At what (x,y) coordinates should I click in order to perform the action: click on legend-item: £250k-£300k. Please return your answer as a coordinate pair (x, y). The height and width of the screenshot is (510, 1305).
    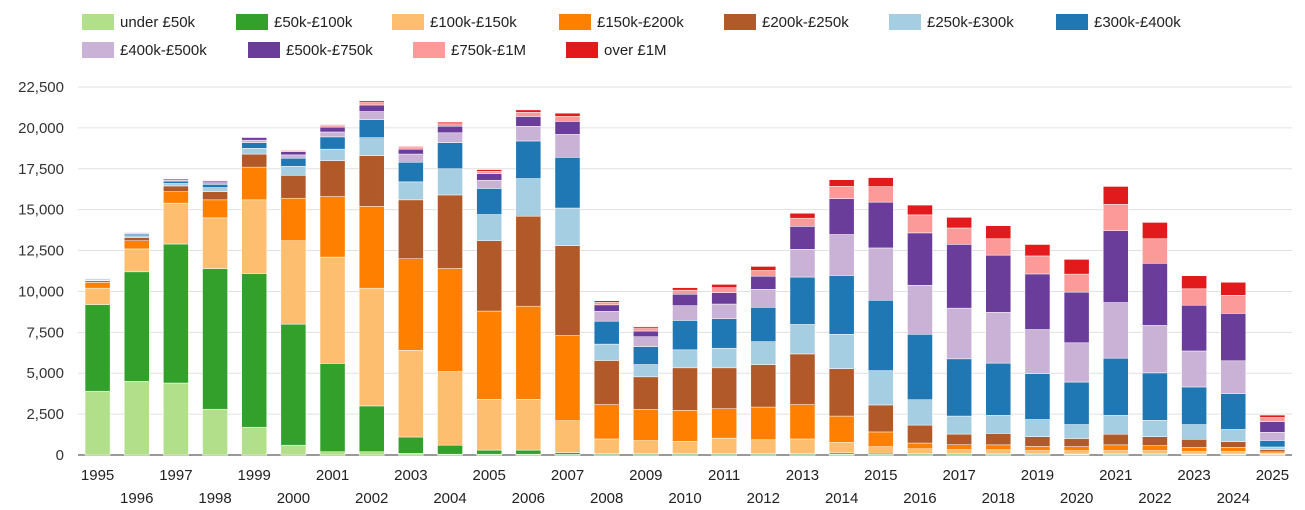
    Looking at the image, I should click on (951, 22).